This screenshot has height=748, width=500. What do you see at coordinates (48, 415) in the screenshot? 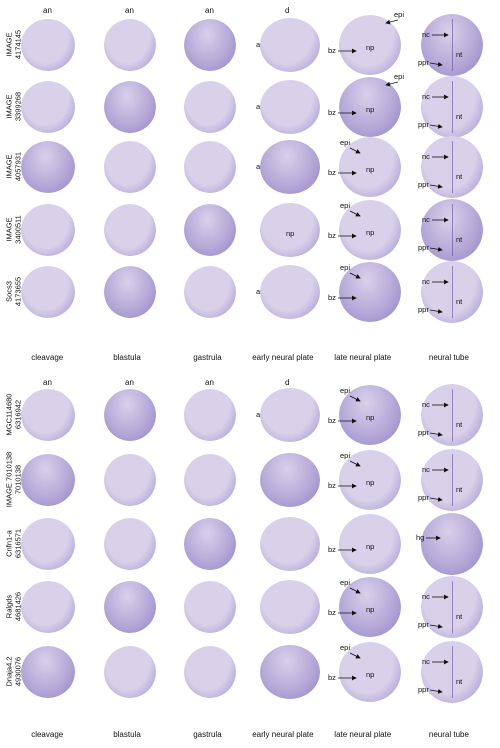
I see `bottom-embryo-r0-c0-shading` at bounding box center [48, 415].